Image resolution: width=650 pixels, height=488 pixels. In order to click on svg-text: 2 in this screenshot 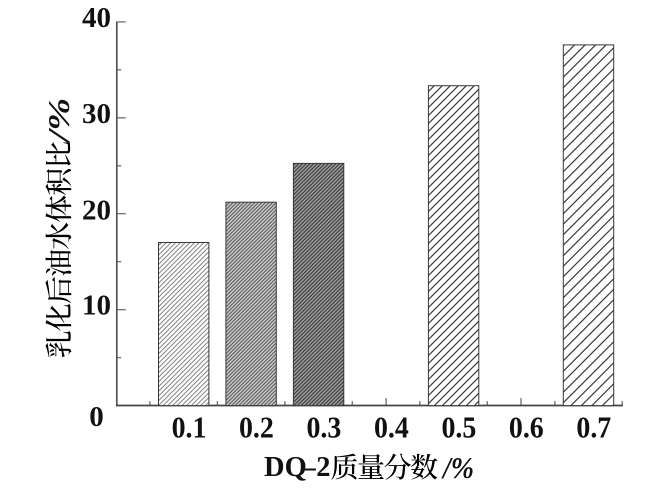, I will do `click(323, 467)`.